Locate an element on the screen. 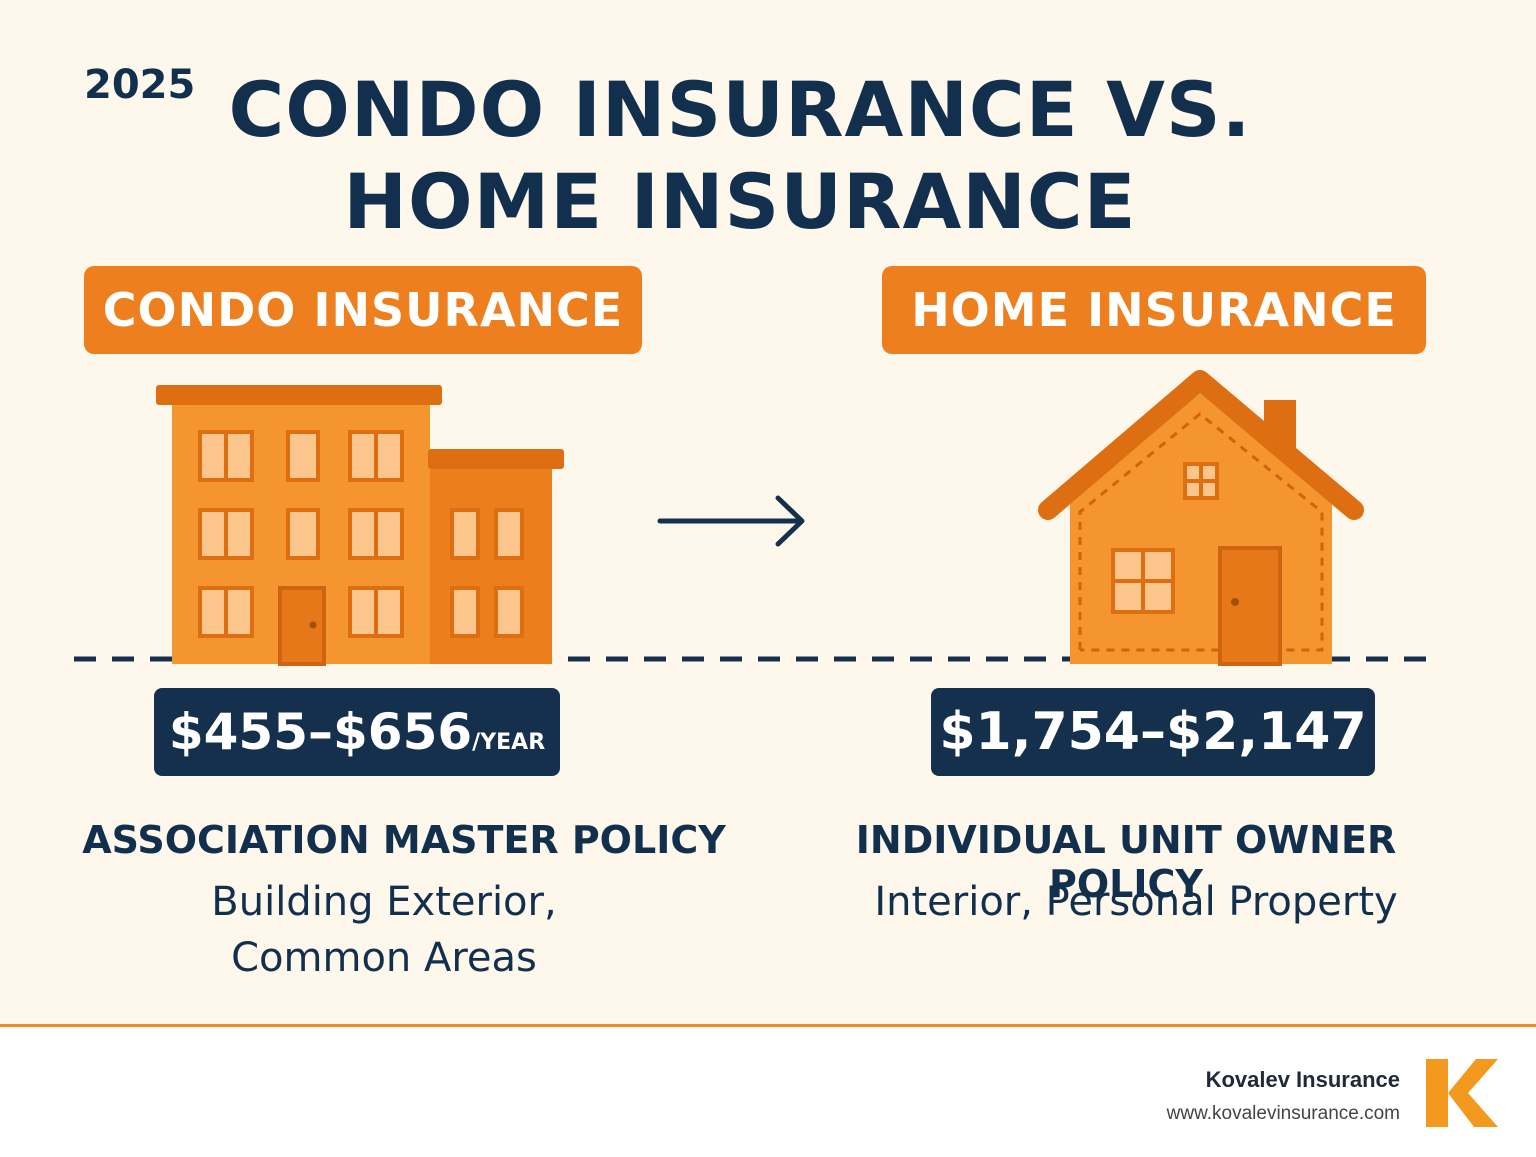 This screenshot has height=1157, width=1536. home-insurance-label: HOME INSURANCE is located at coordinates (1154, 310).